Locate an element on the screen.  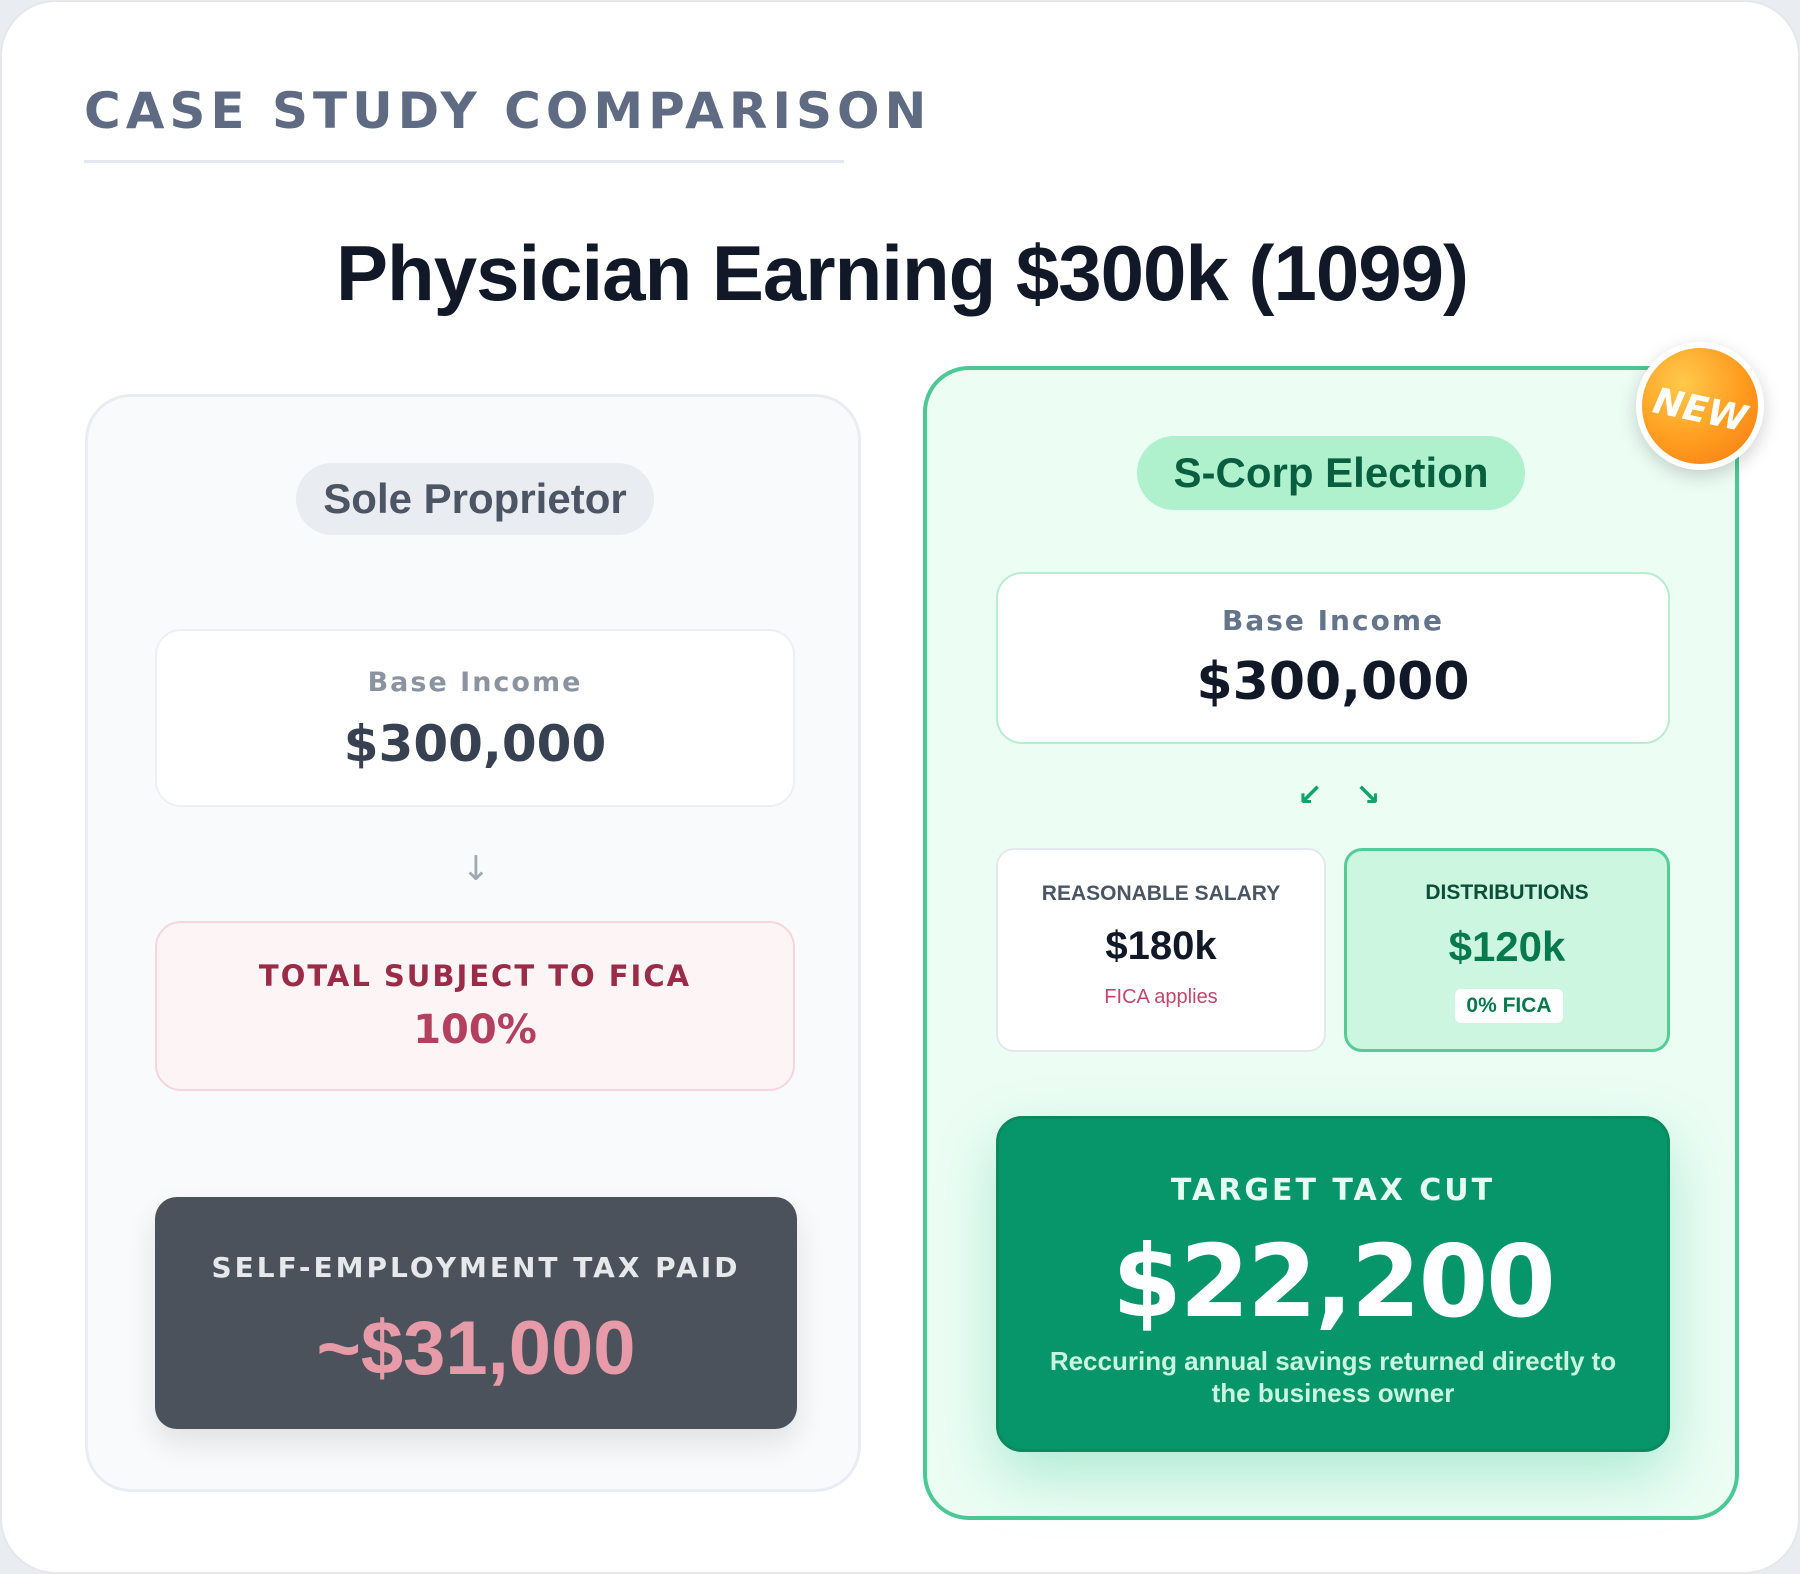
zero-fica-badge: 0% FICA is located at coordinates (1509, 1006).